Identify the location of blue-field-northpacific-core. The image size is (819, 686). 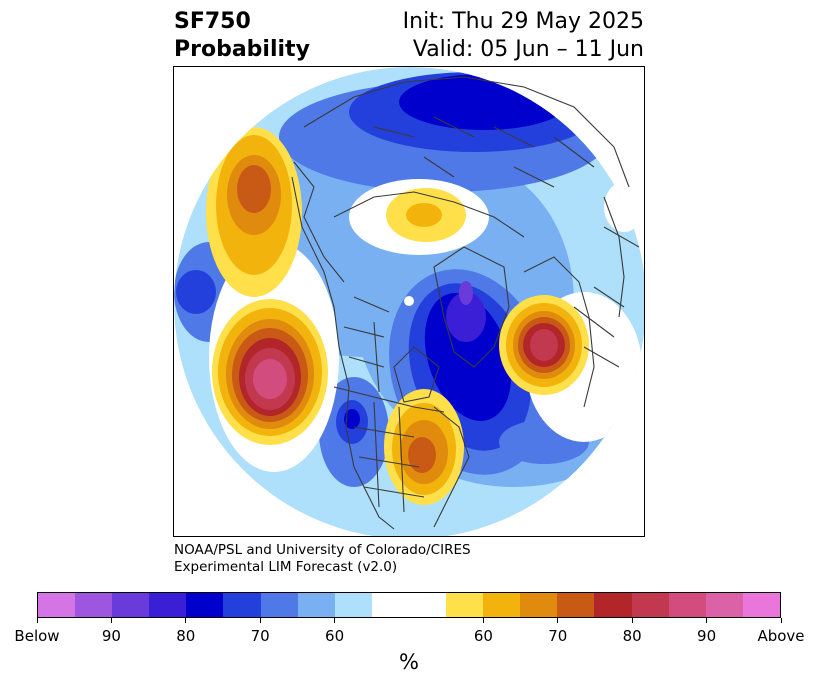
(196, 292).